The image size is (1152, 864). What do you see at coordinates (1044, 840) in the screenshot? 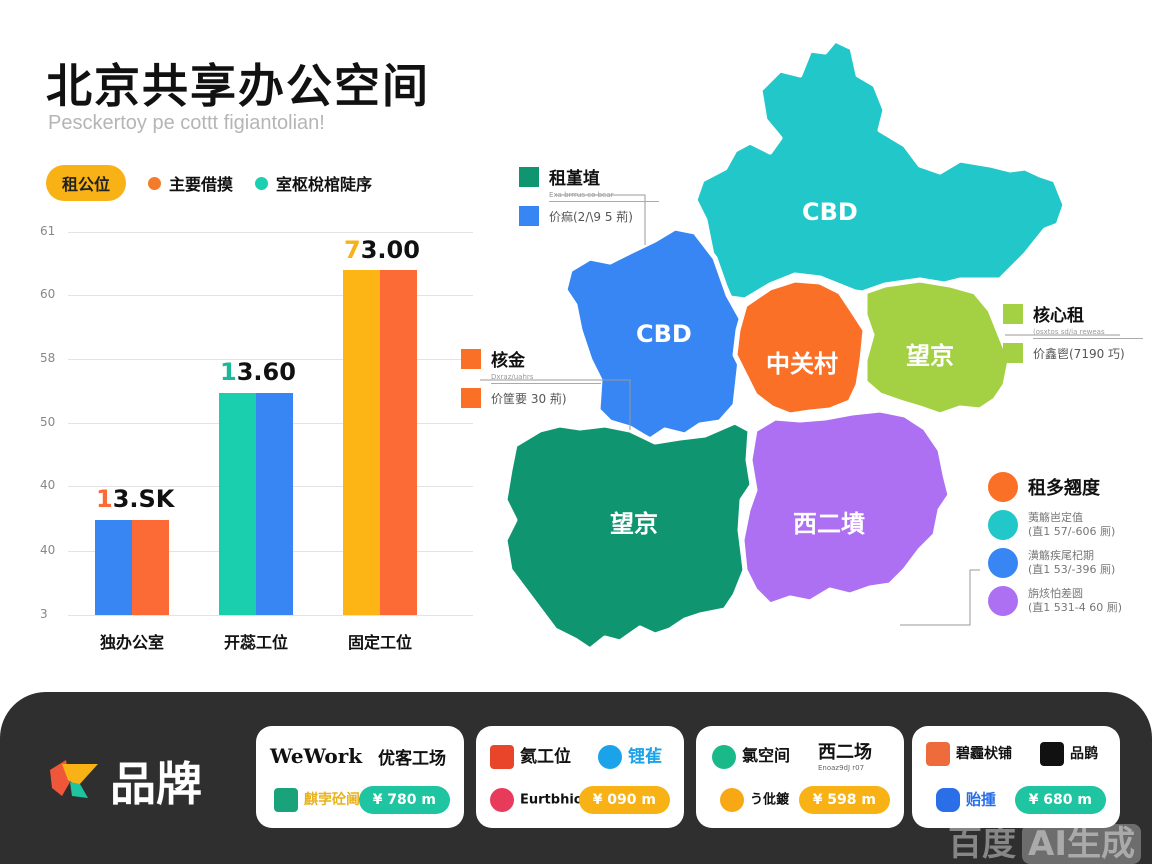
I see `ai-watermark: 百度 AI生成` at bounding box center [1044, 840].